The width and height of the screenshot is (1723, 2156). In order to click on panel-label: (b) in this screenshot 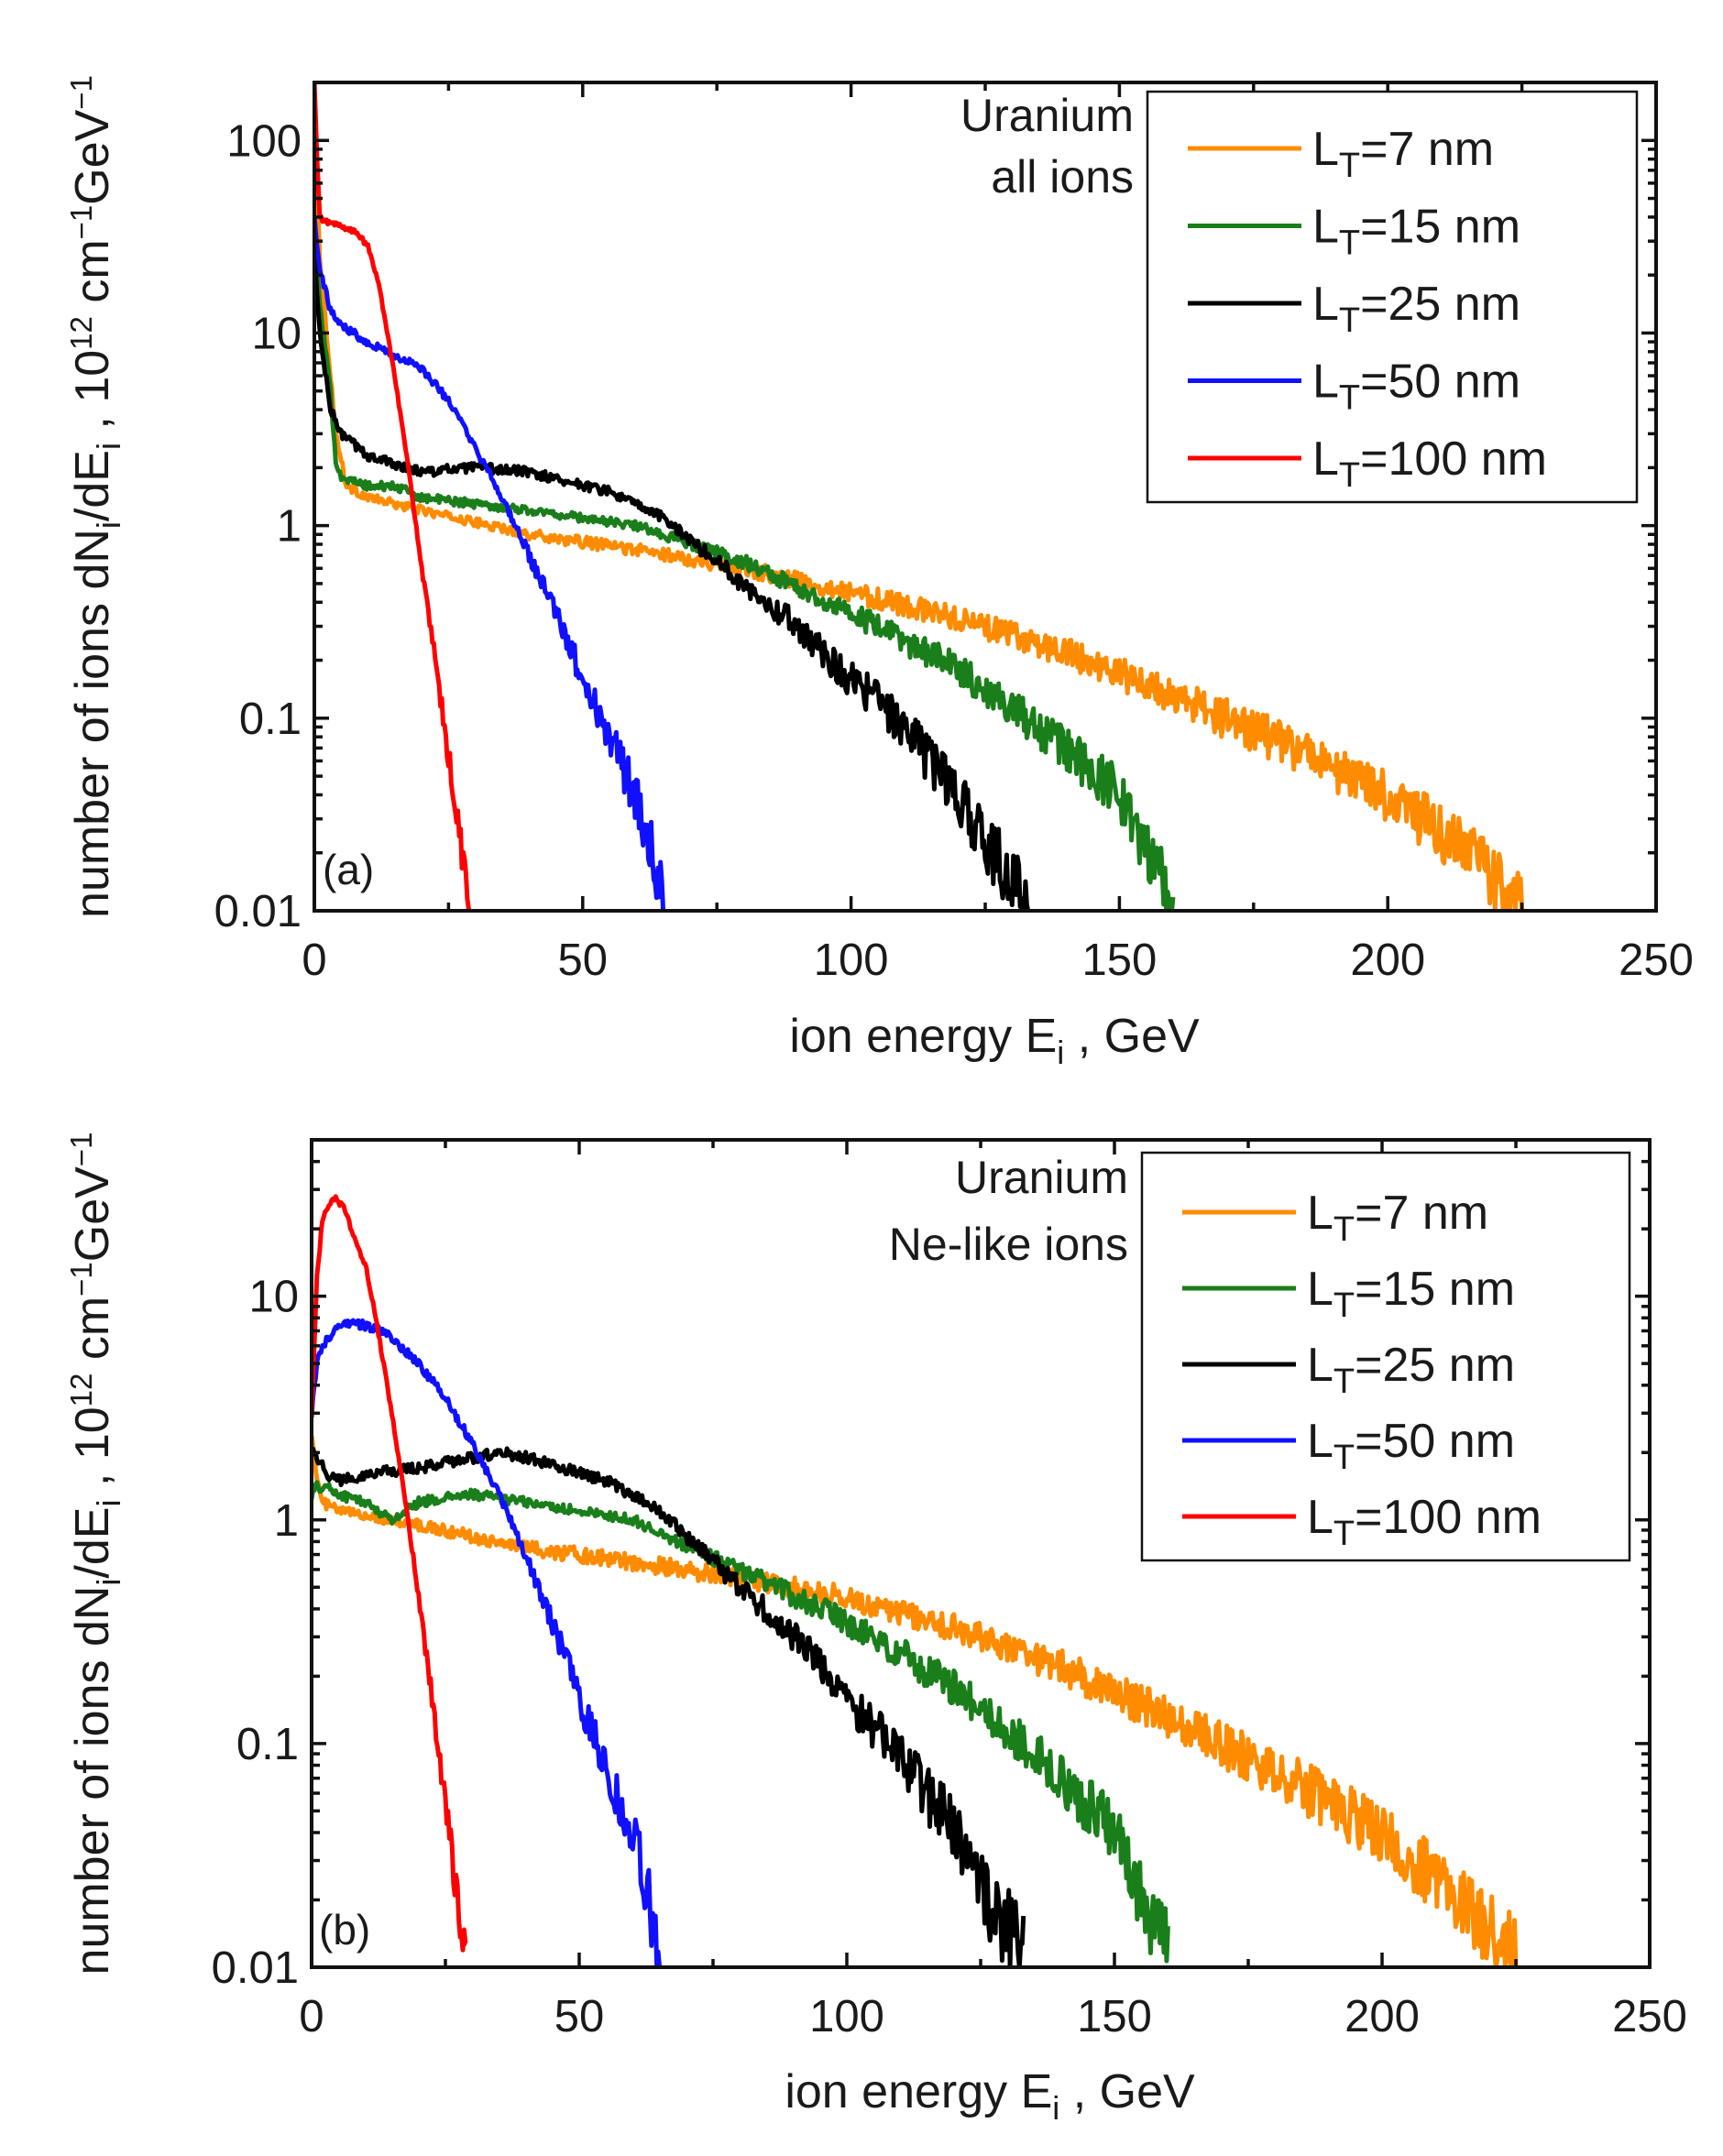, I will do `click(344, 1930)`.